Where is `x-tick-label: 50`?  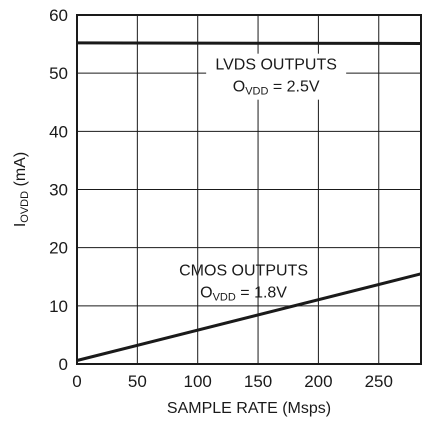 x-tick-label: 50 is located at coordinates (137, 381).